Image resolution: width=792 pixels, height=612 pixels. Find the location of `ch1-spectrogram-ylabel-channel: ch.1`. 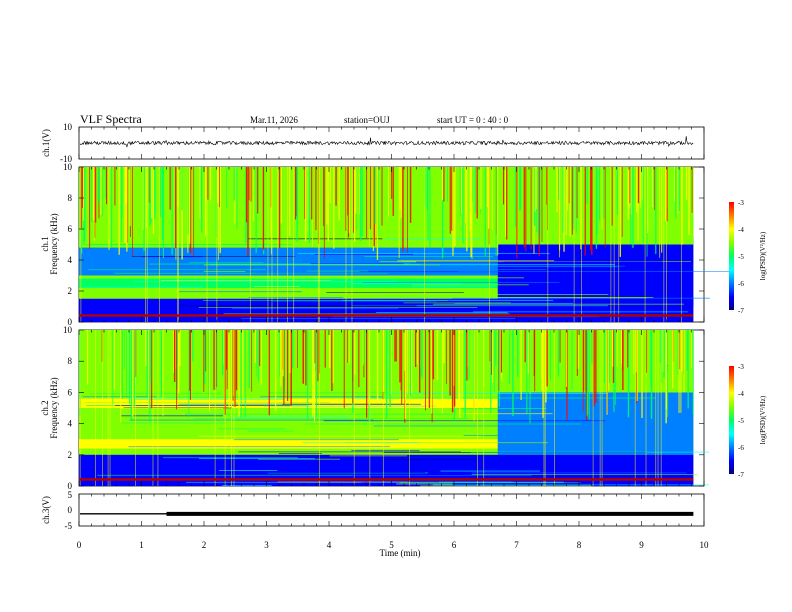

ch1-spectrogram-ylabel-channel: ch.1 is located at coordinates (45, 243).